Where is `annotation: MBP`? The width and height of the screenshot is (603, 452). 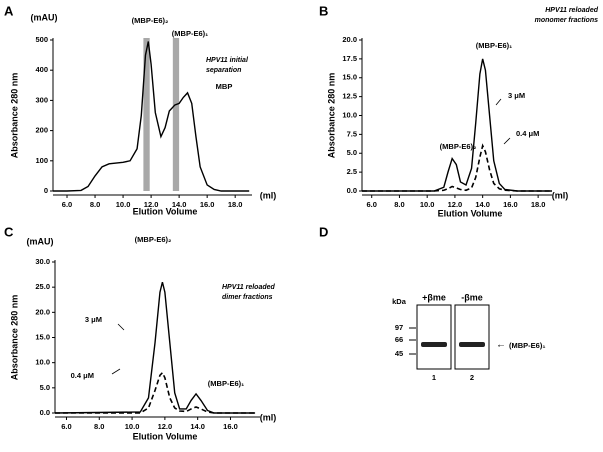 annotation: MBP is located at coordinates (224, 86).